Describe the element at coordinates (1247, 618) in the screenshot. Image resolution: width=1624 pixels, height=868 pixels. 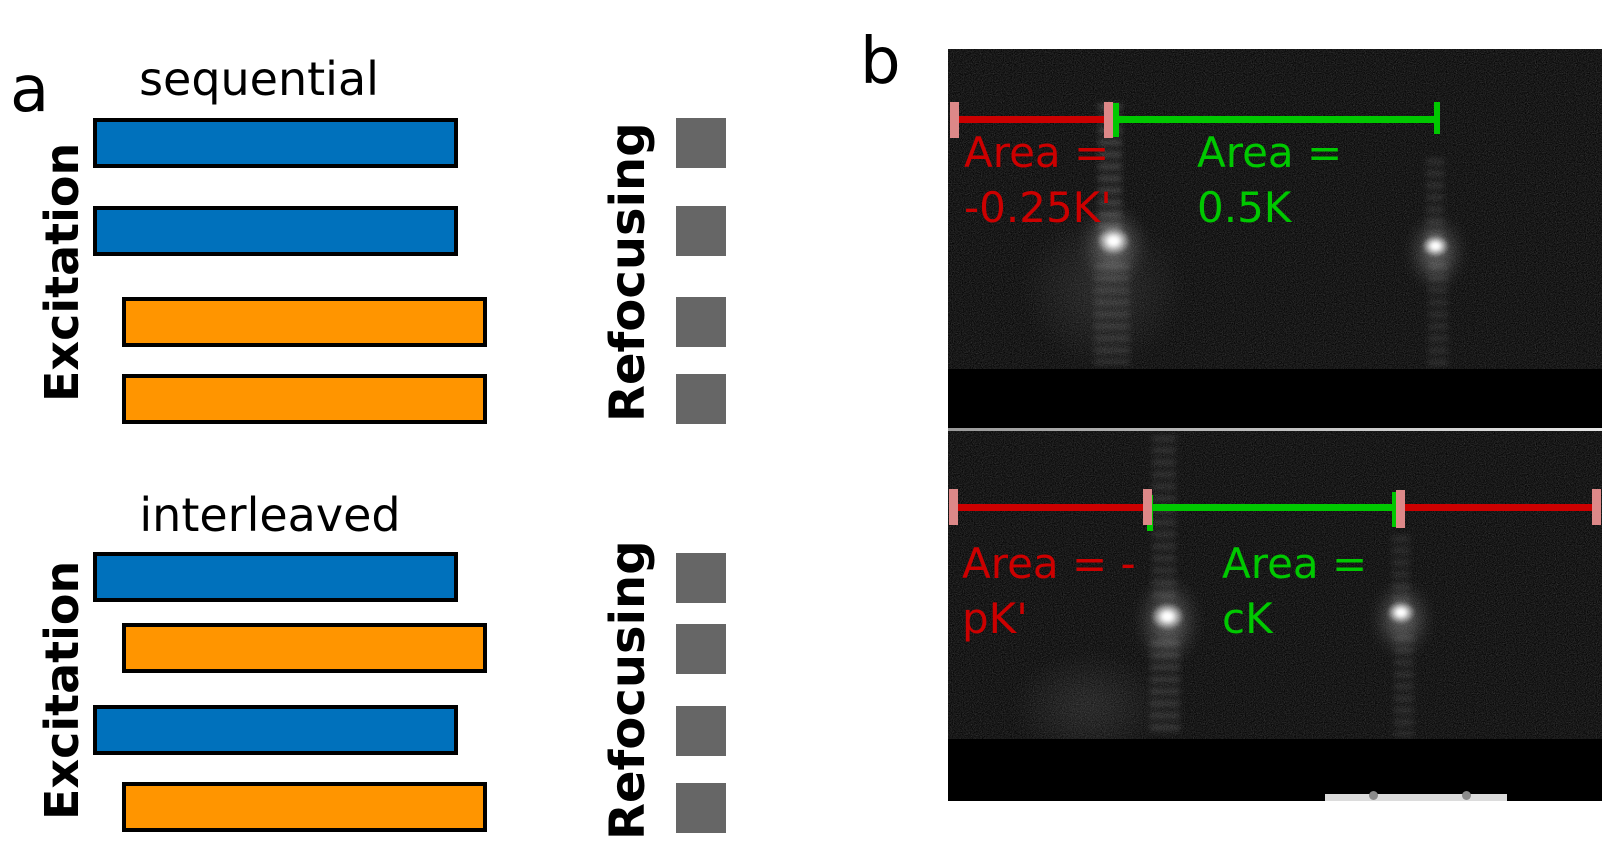
I see `green-area-line2: cK` at that location.